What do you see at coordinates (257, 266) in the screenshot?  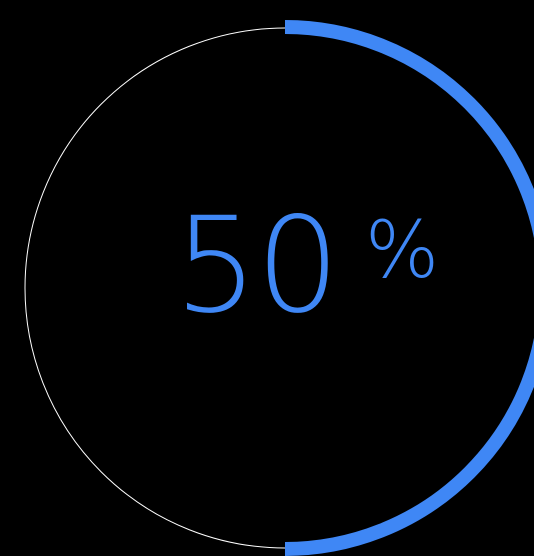 I see `progress-value: 50` at bounding box center [257, 266].